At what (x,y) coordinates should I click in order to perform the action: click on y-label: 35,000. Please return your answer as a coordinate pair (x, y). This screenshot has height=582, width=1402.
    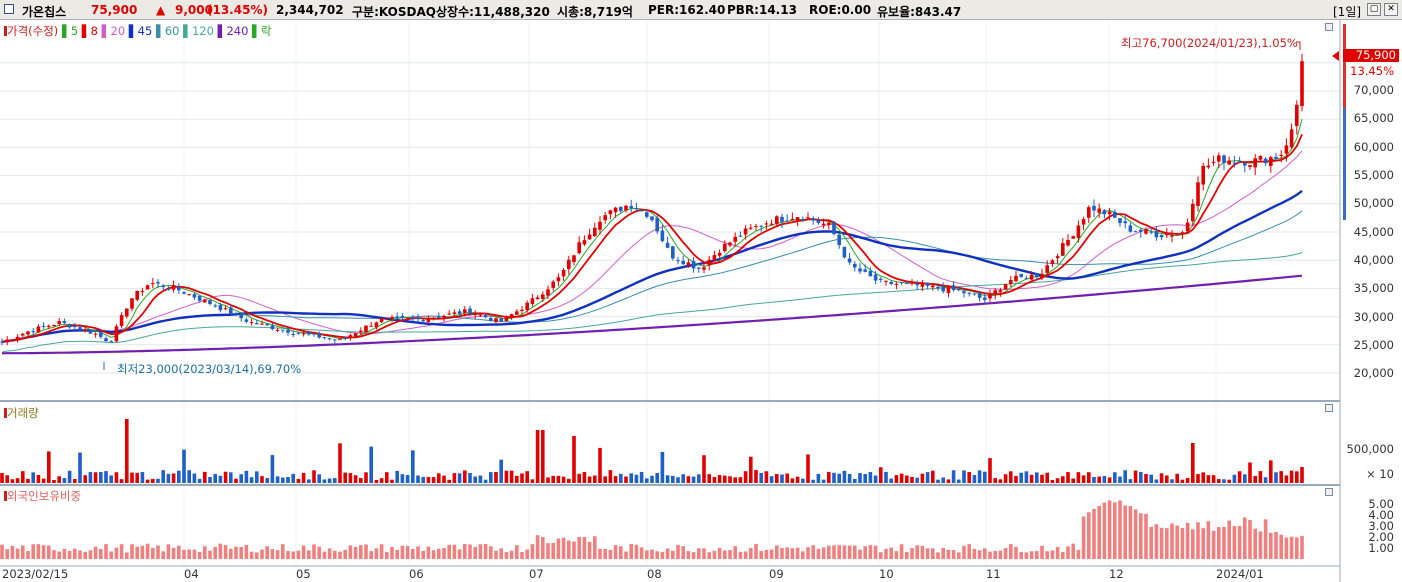
    Looking at the image, I should click on (1373, 288).